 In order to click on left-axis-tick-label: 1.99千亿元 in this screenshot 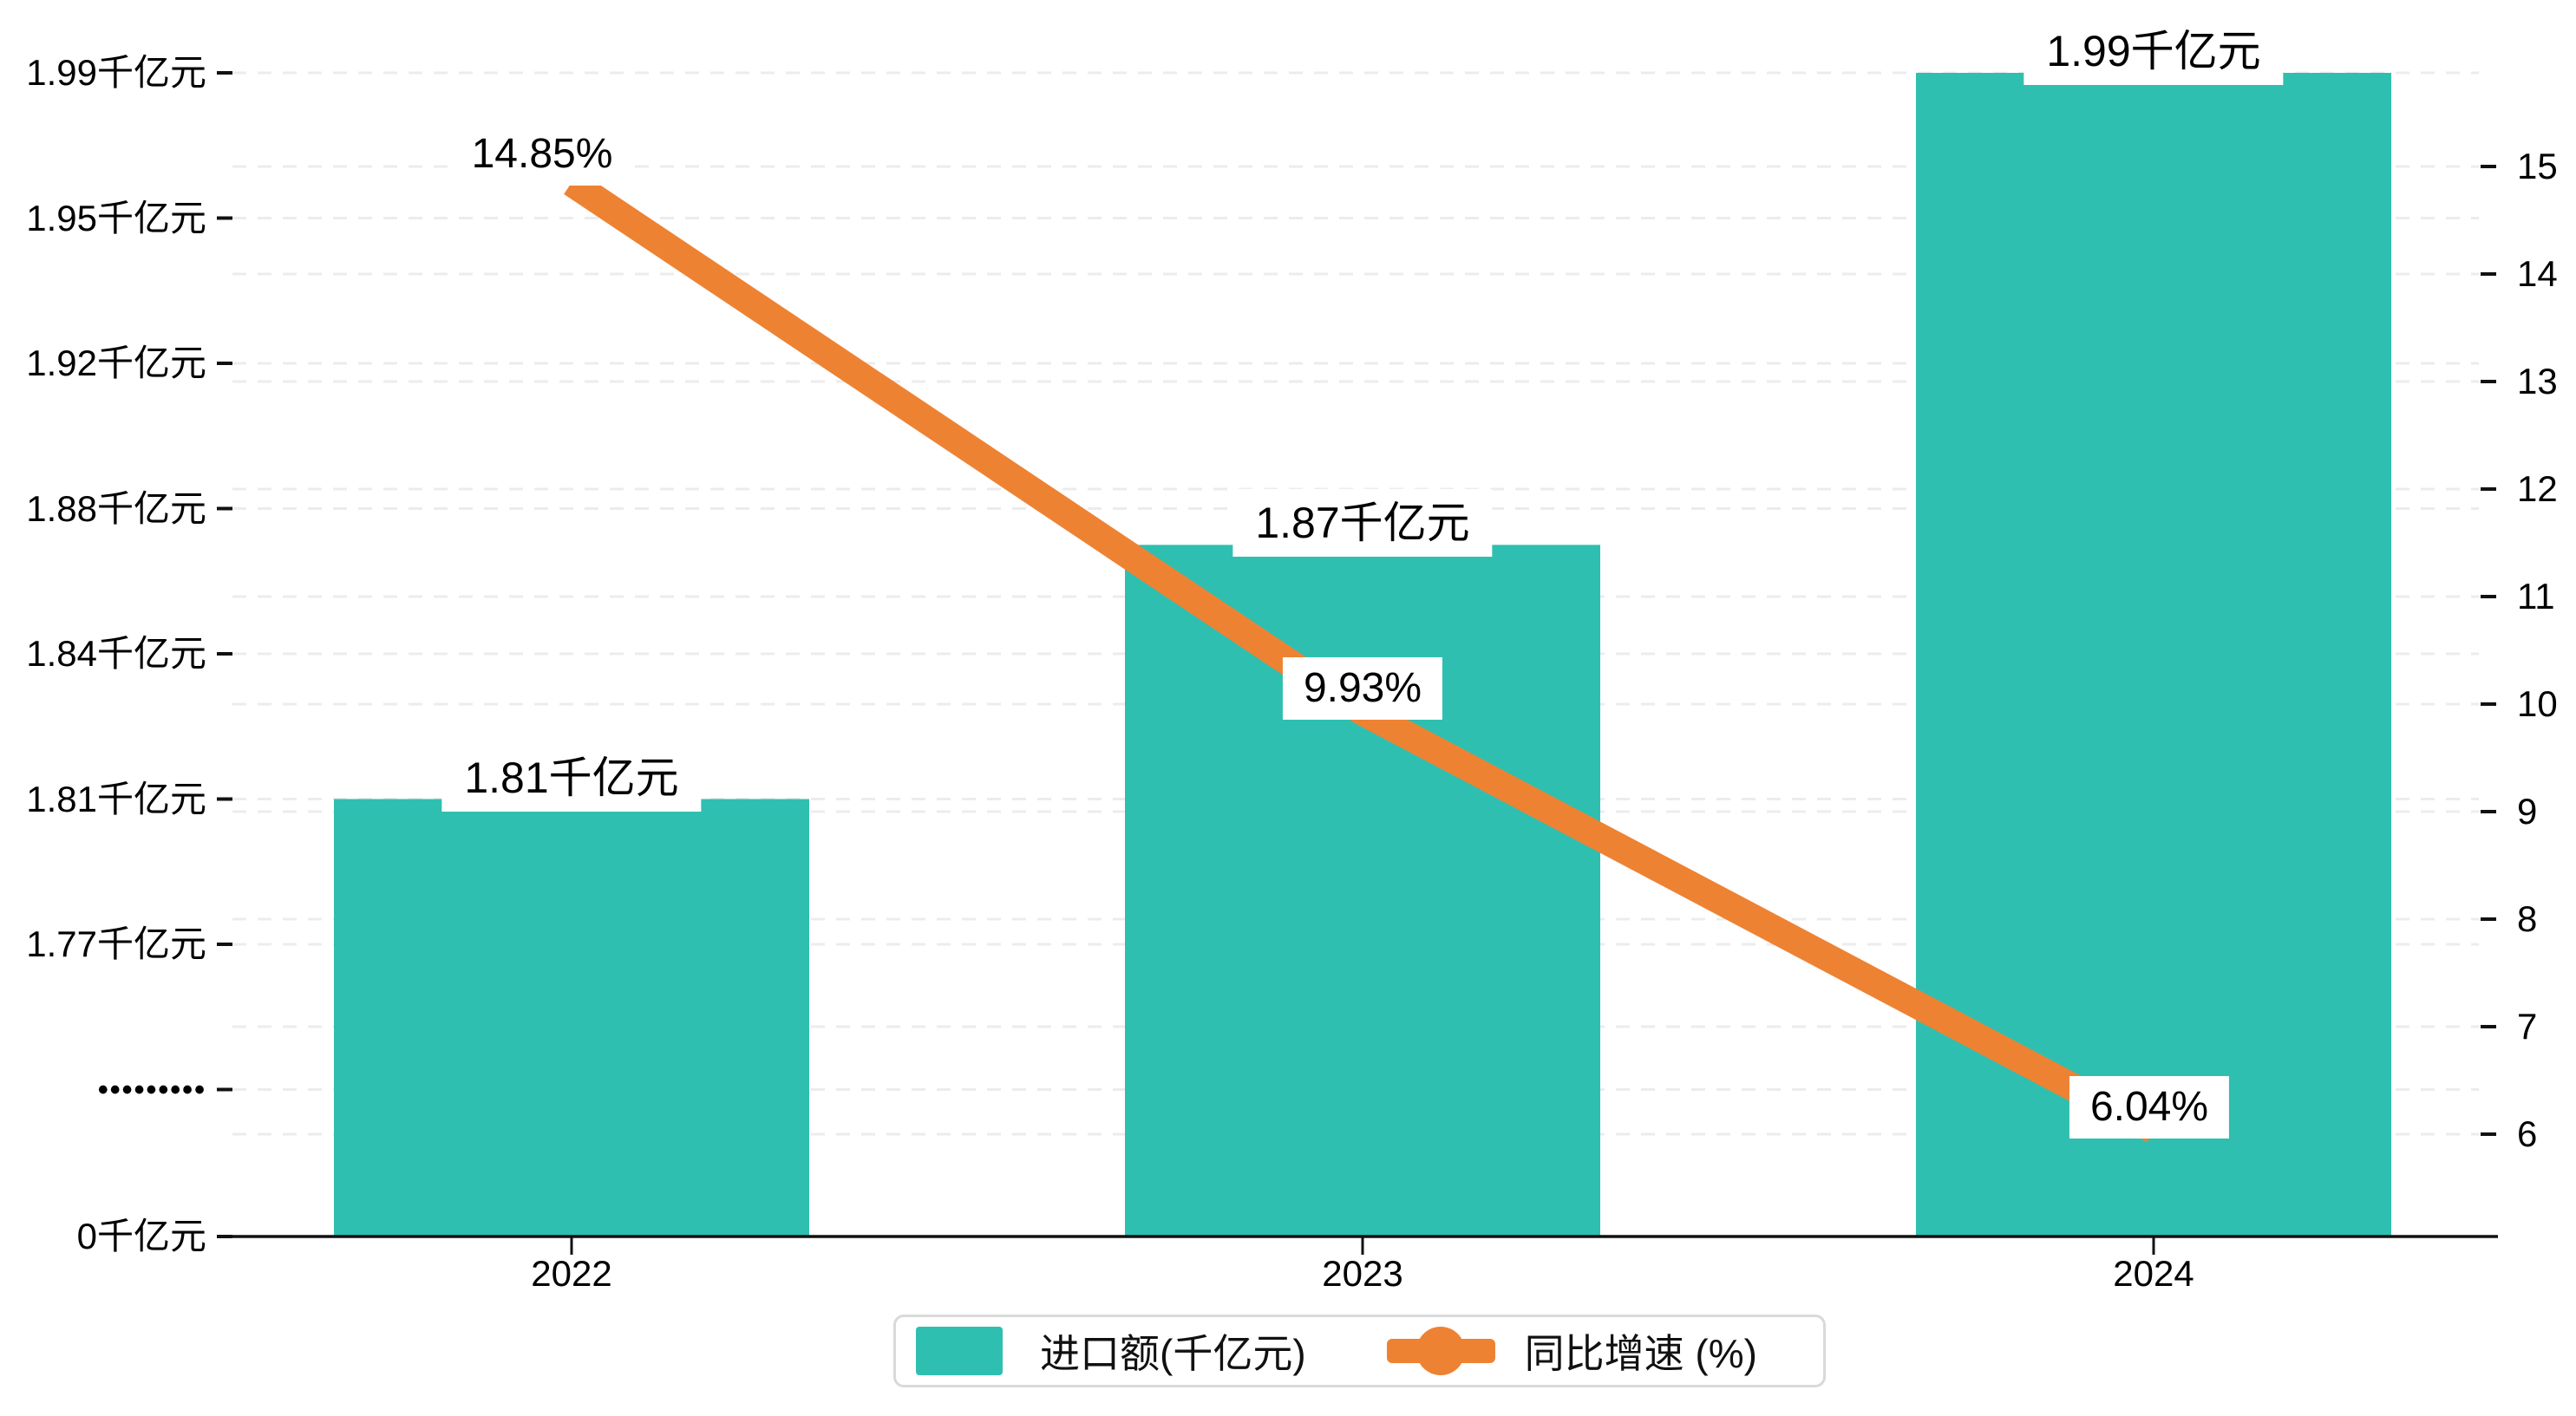, I will do `click(116, 73)`.